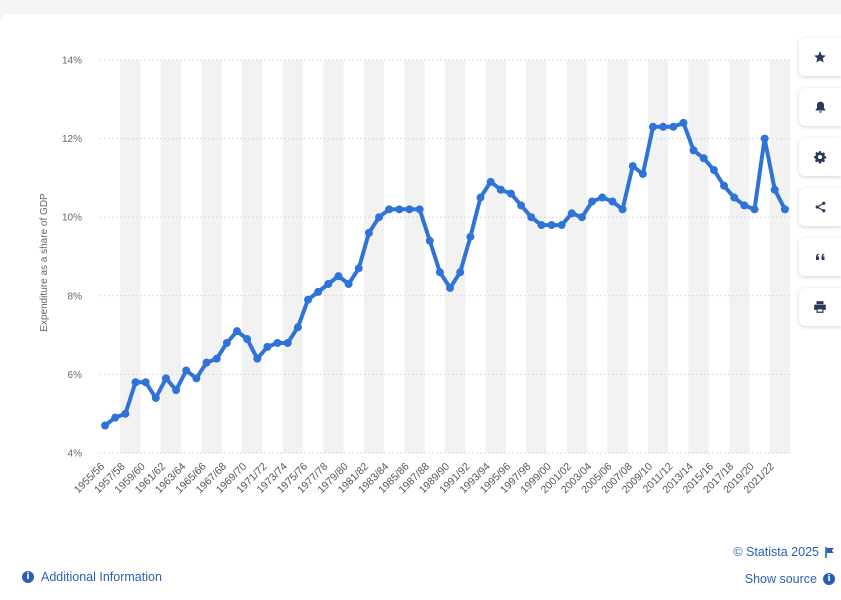 The image size is (841, 600). What do you see at coordinates (820, 57) in the screenshot?
I see `favorite-button` at bounding box center [820, 57].